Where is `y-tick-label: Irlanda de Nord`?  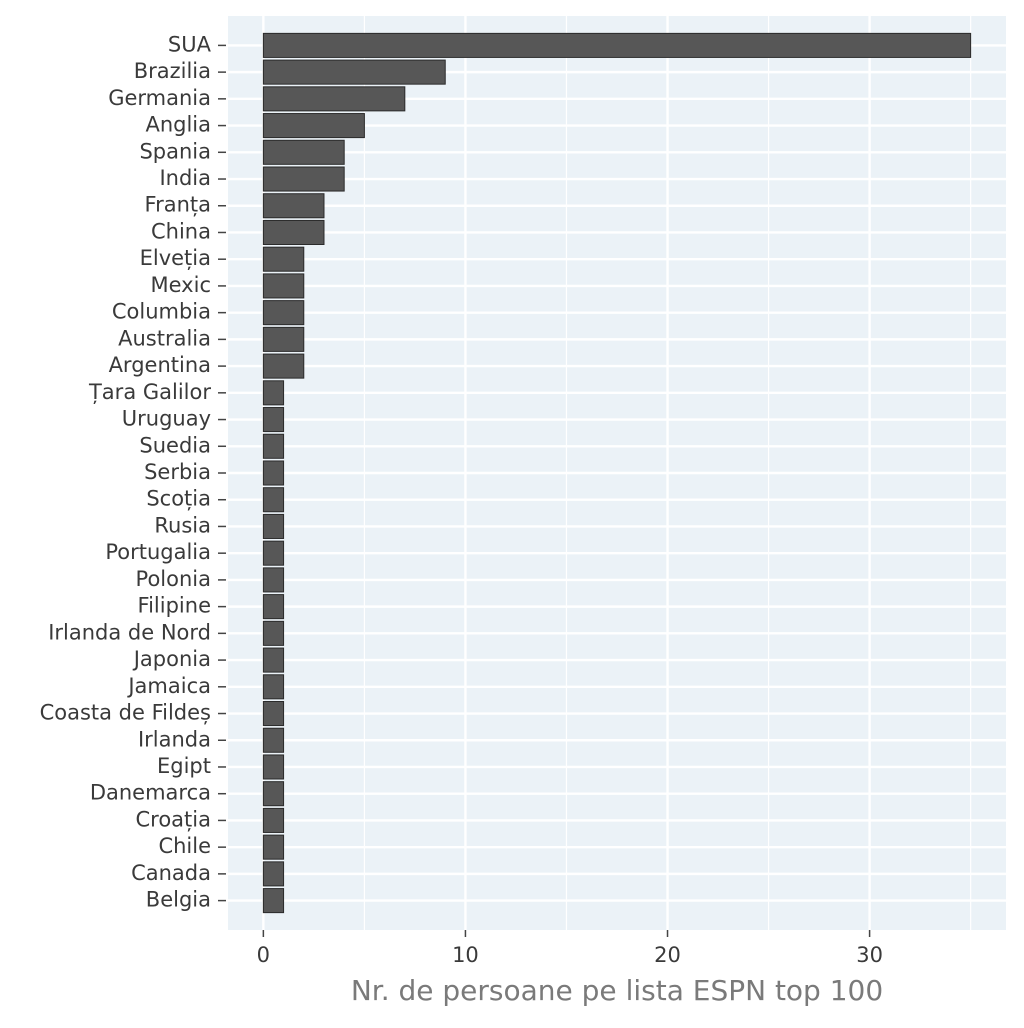 y-tick-label: Irlanda de Nord is located at coordinates (129, 632).